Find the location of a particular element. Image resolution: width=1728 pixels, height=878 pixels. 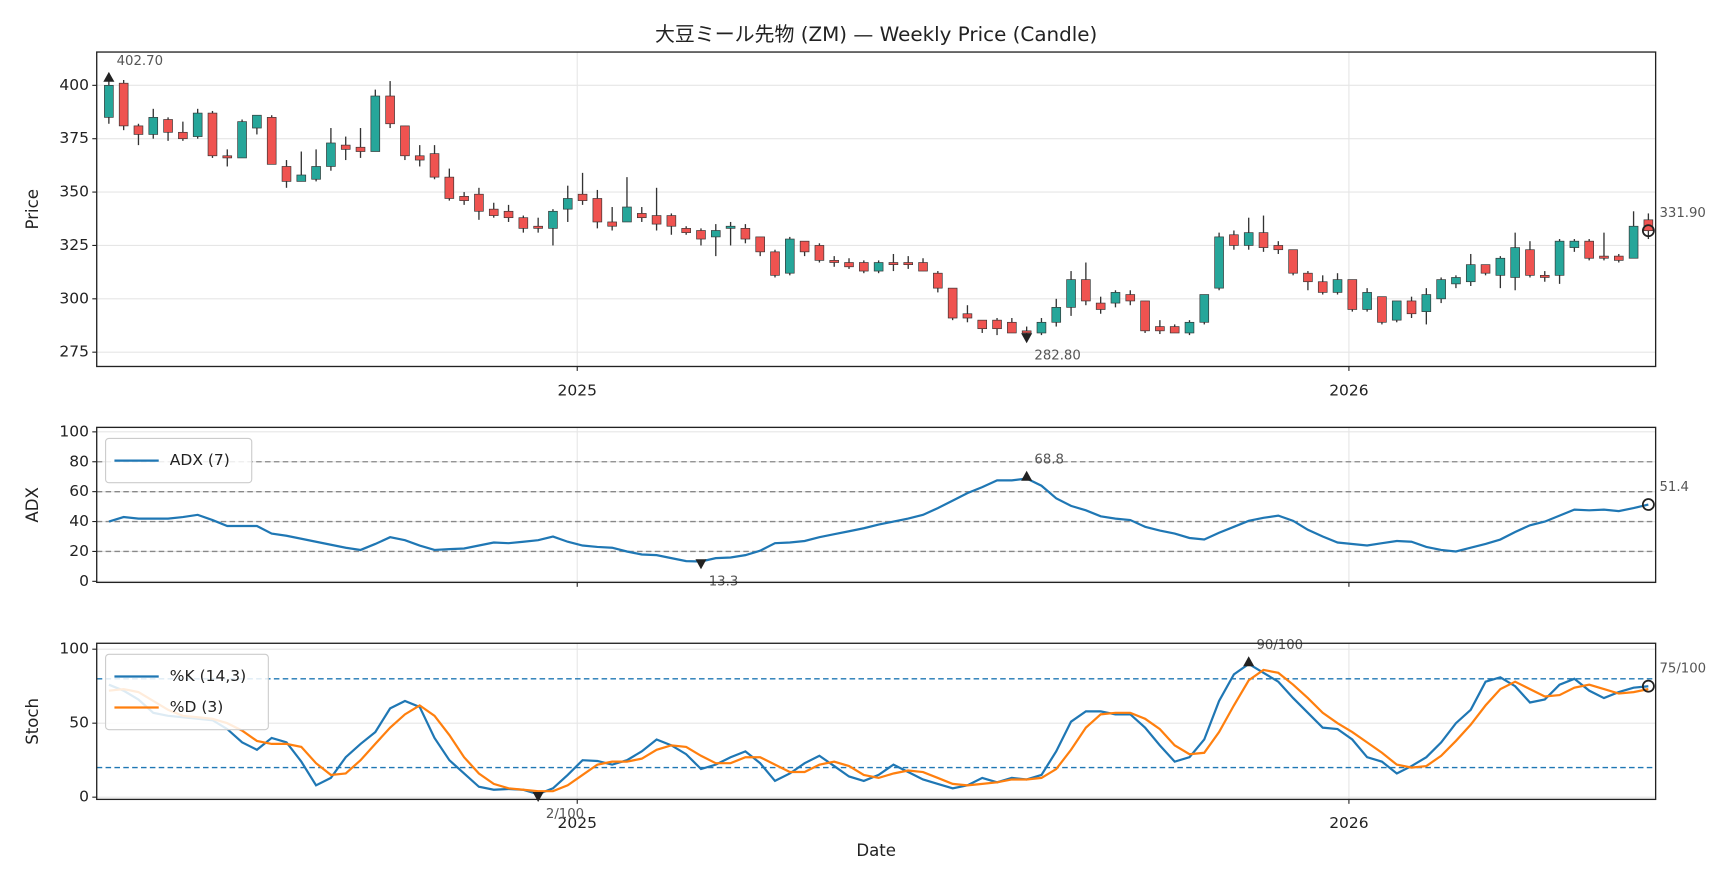

chart-title: 大豆ミール先物 (ZM) — Weekly Price (Candle) is located at coordinates (876, 34).